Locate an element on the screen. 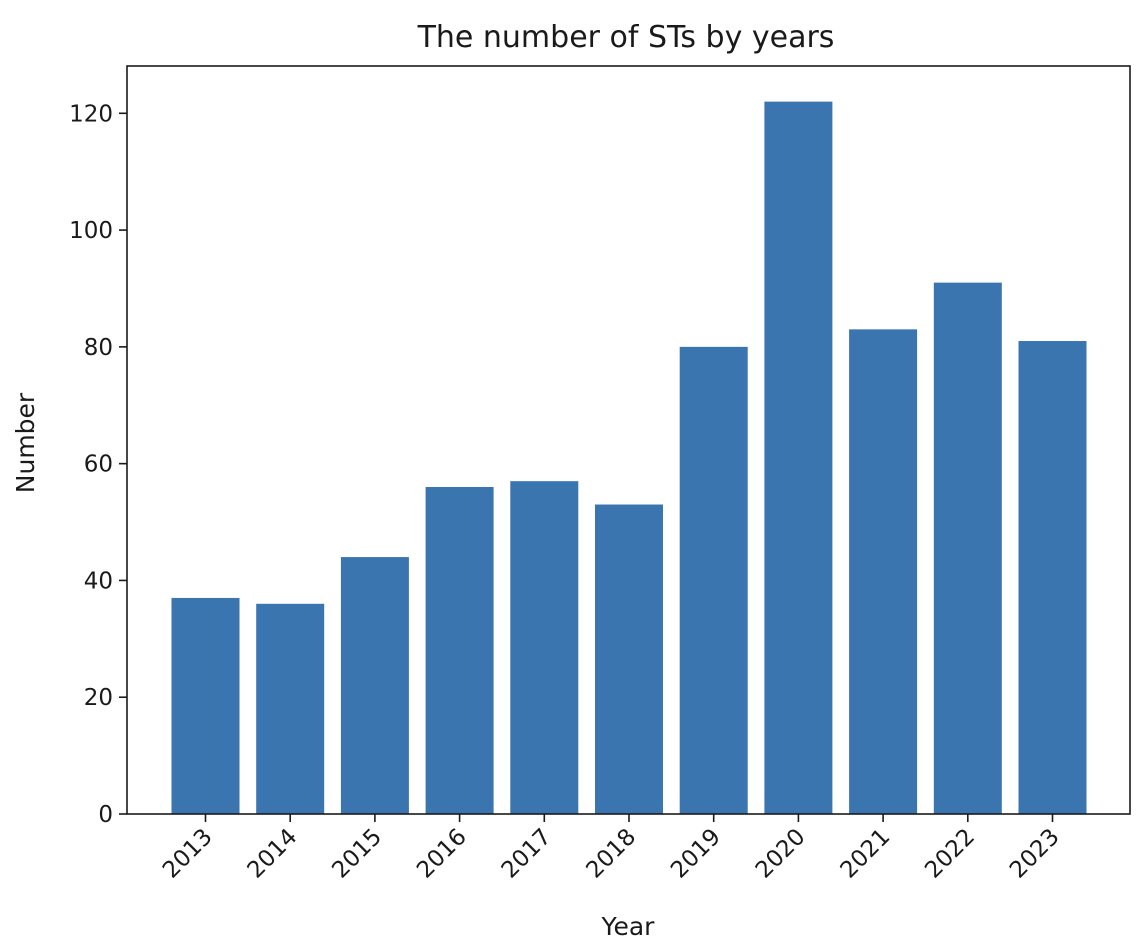  x-tick-label: 2015 is located at coordinates (357, 854).